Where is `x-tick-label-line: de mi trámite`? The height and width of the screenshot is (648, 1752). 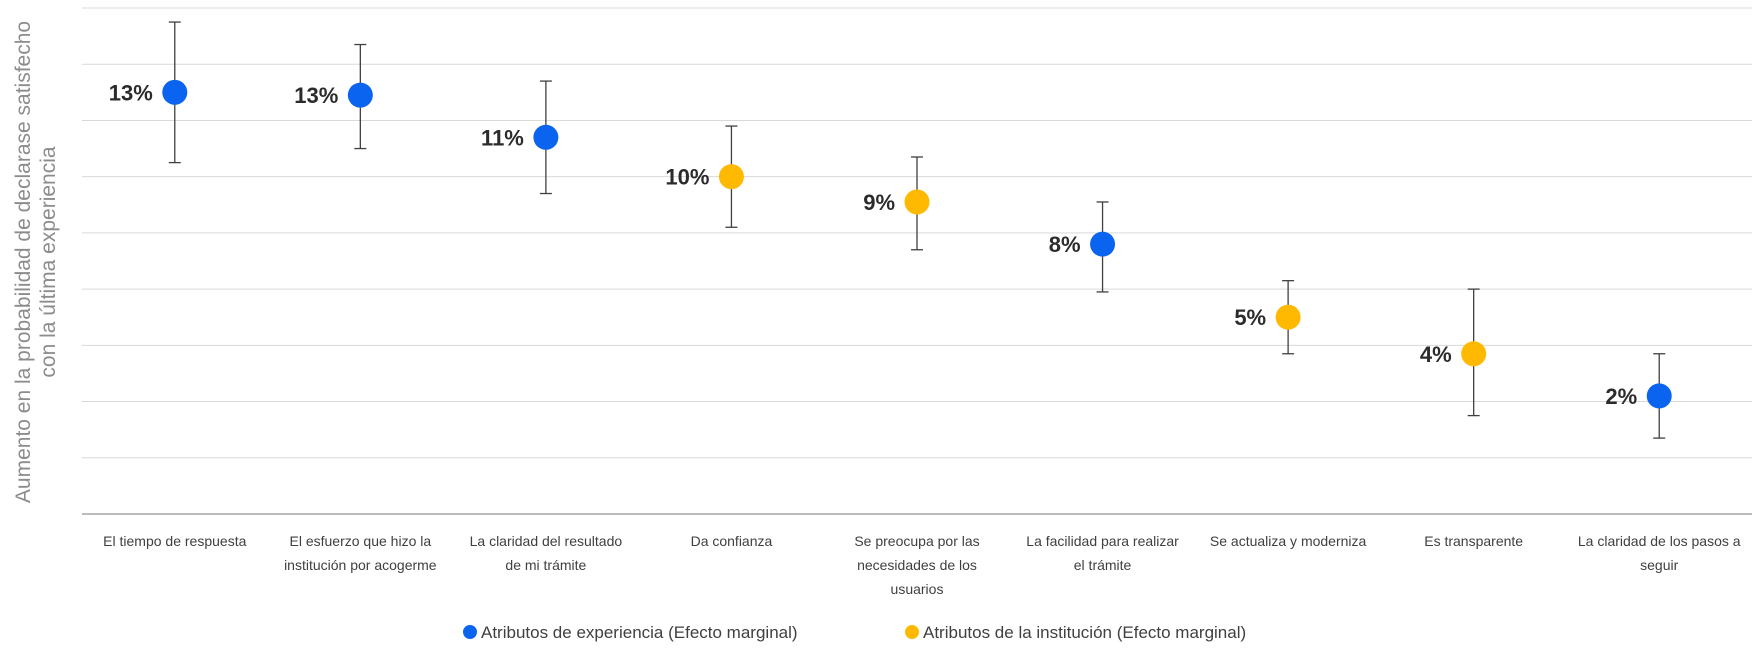 x-tick-label-line: de mi trámite is located at coordinates (545, 565).